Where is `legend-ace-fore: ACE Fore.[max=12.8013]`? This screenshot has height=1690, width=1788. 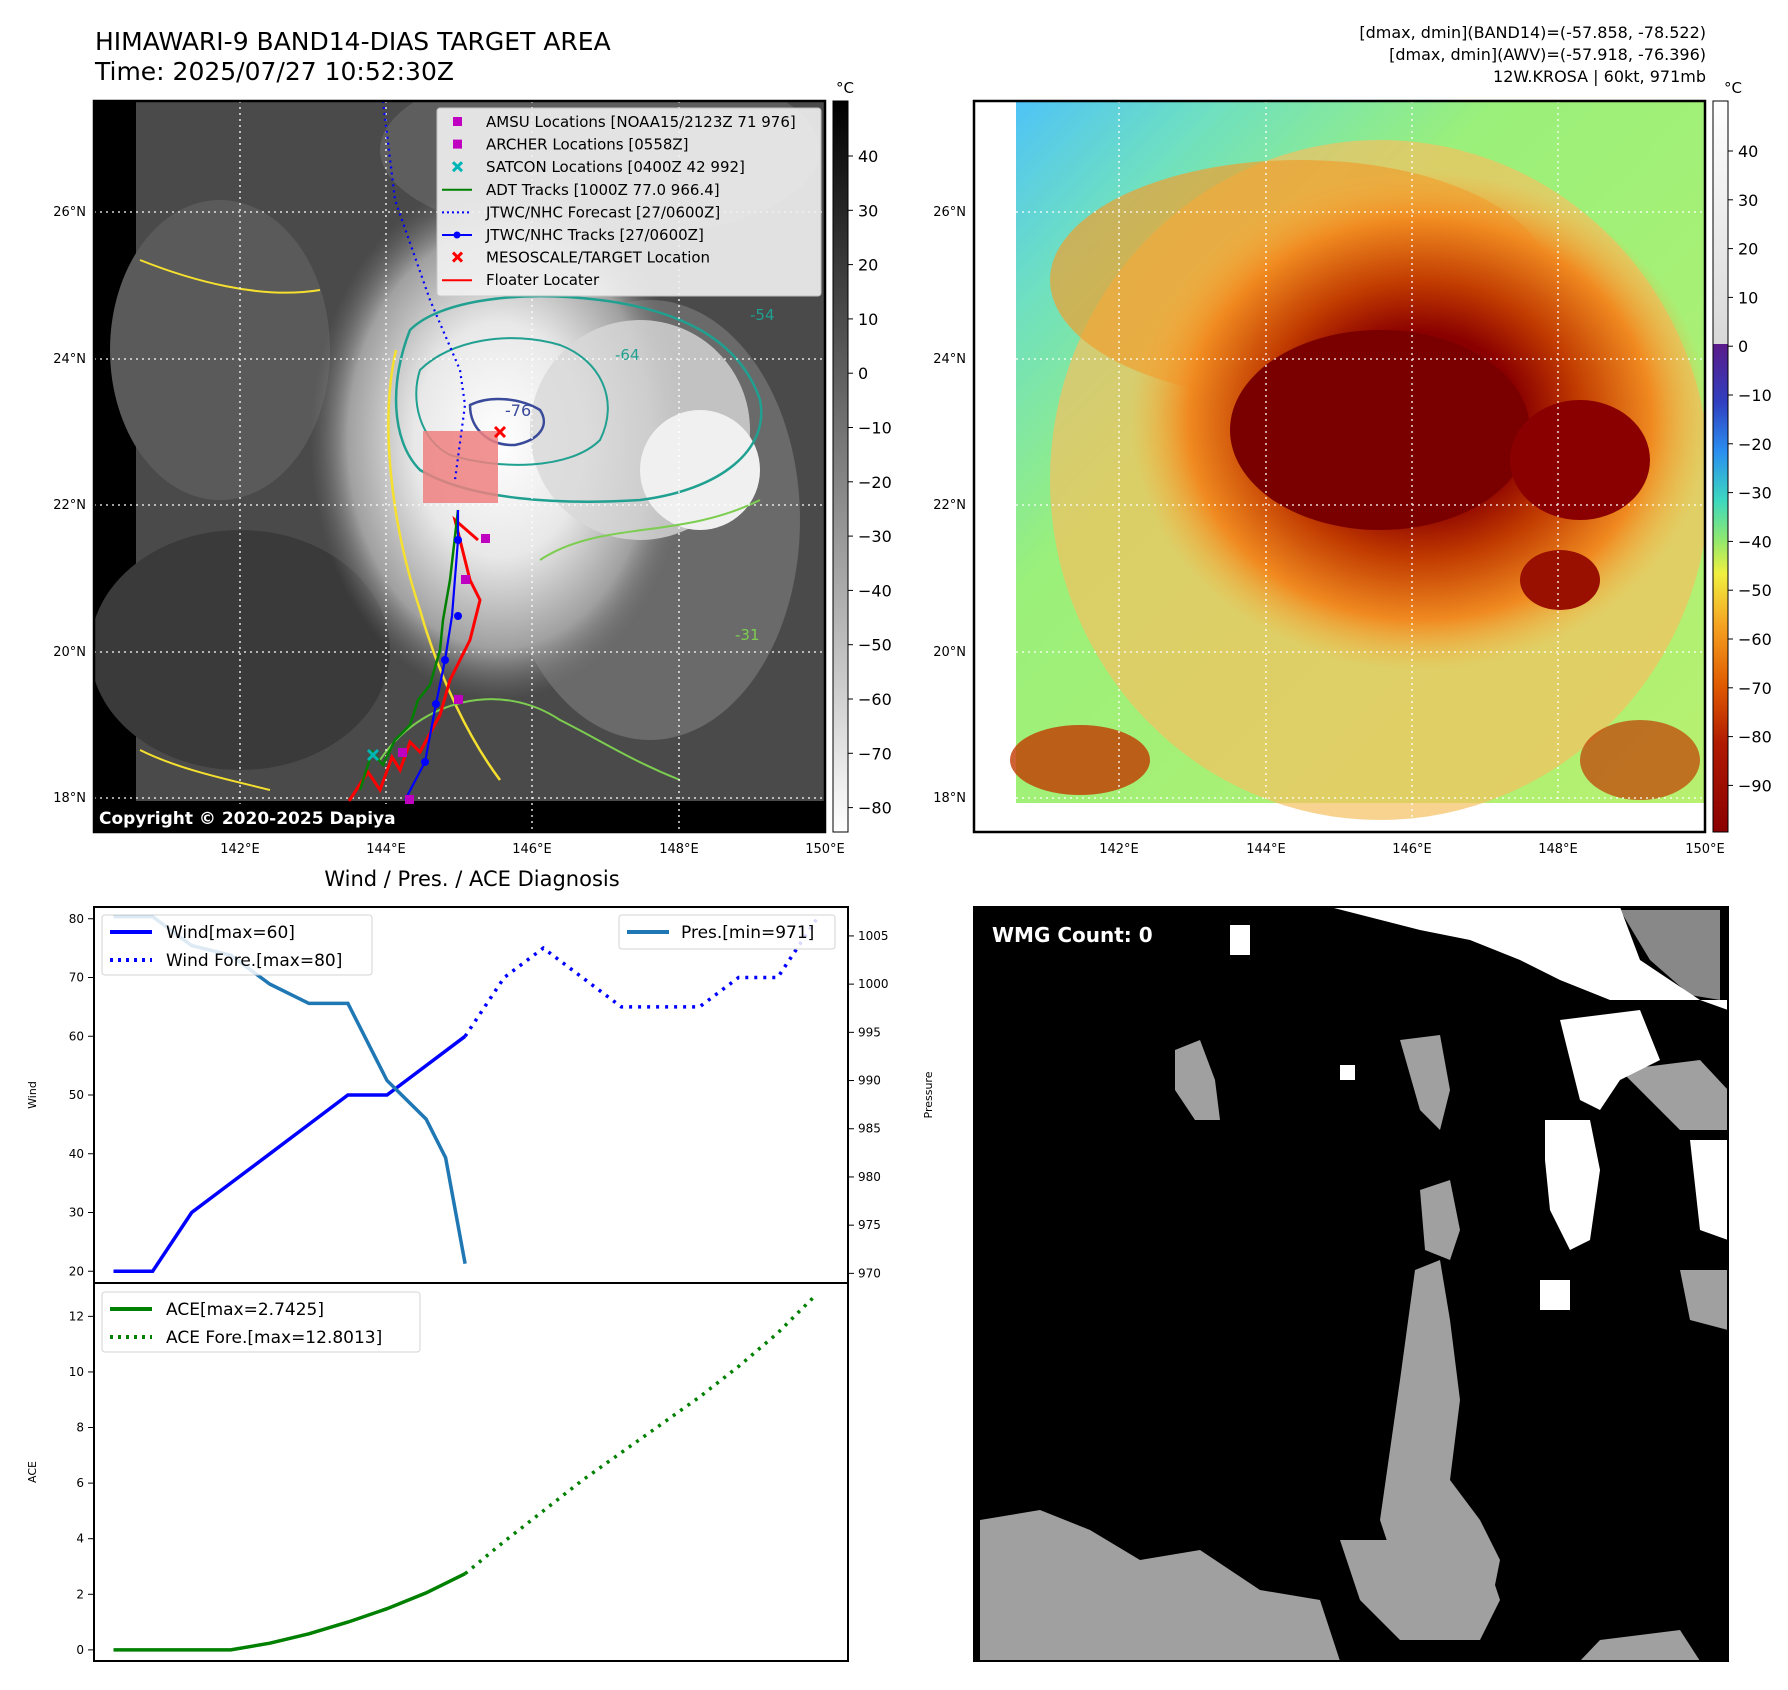 legend-ace-fore: ACE Fore.[max=12.8013] is located at coordinates (274, 1338).